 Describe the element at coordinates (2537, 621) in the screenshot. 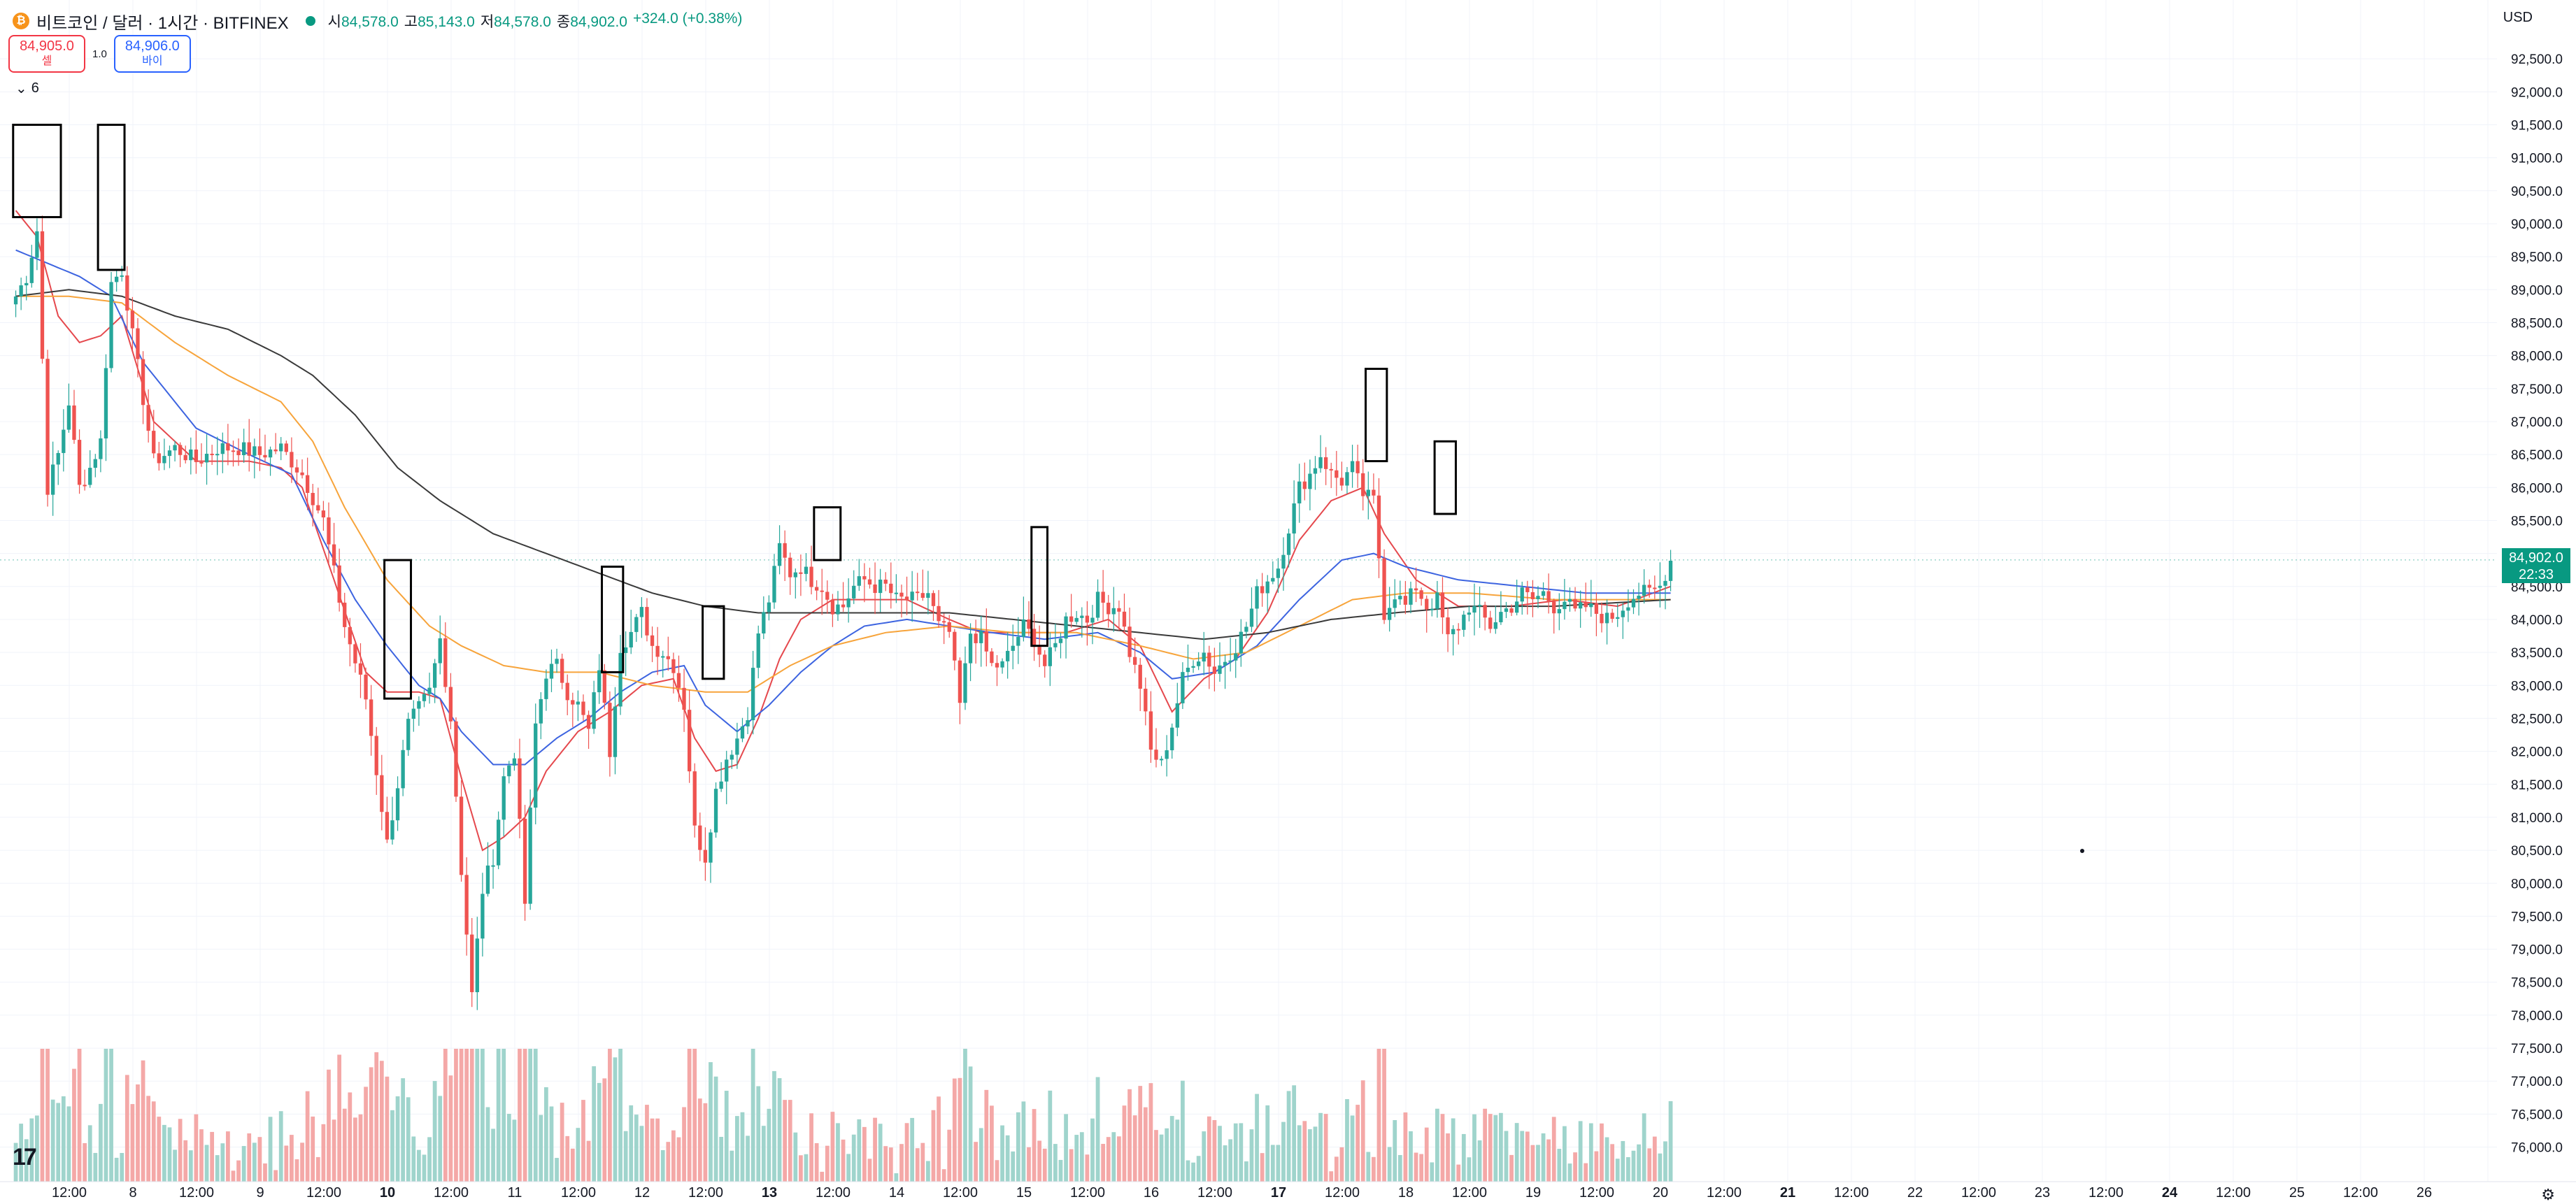

I see `price-tick-label: 84,000.0` at that location.